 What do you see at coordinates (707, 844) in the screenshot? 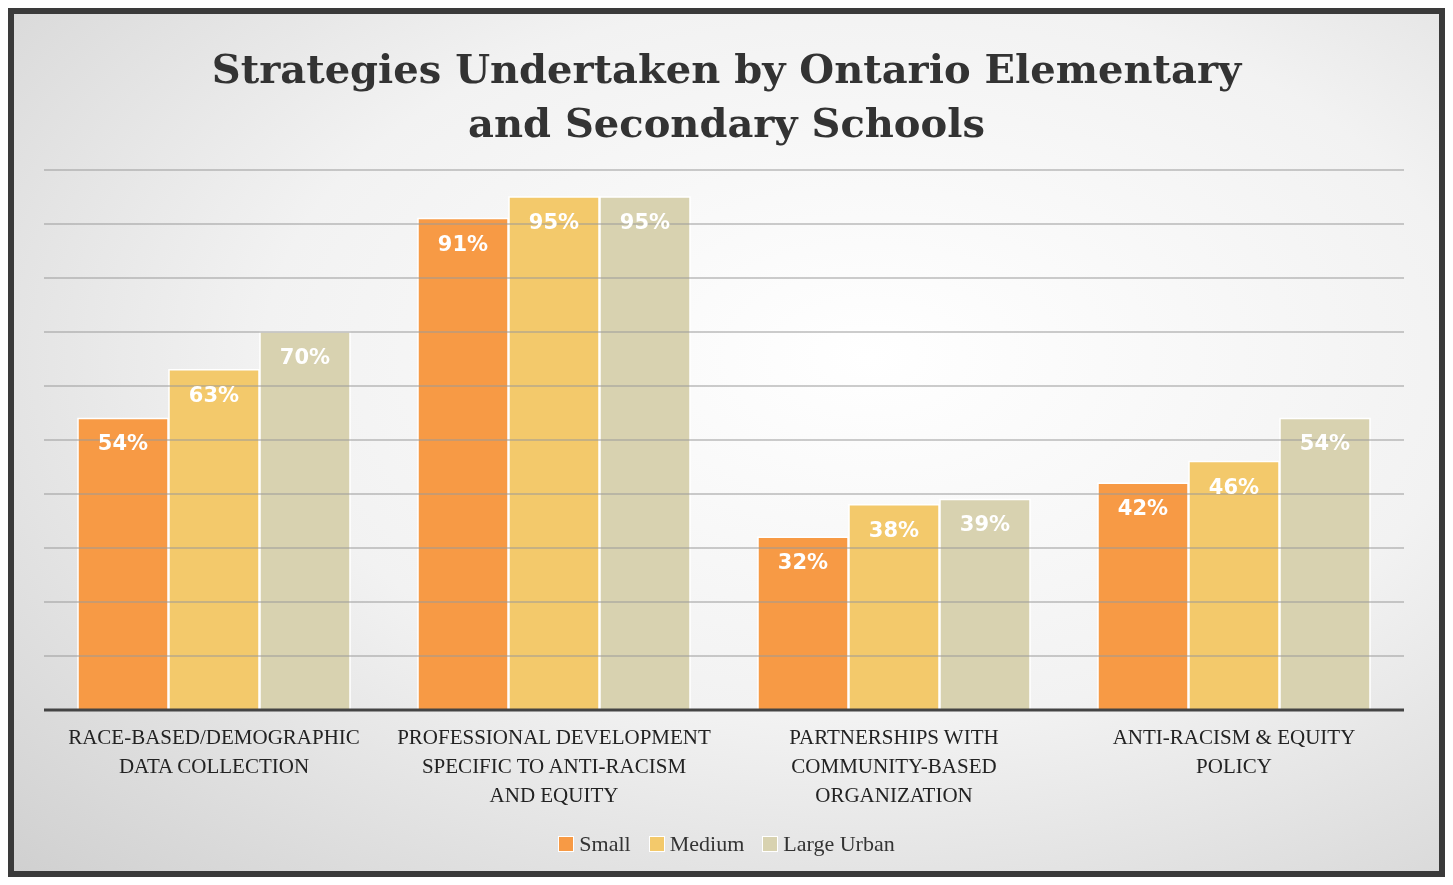
I see `legend-label: Medium` at bounding box center [707, 844].